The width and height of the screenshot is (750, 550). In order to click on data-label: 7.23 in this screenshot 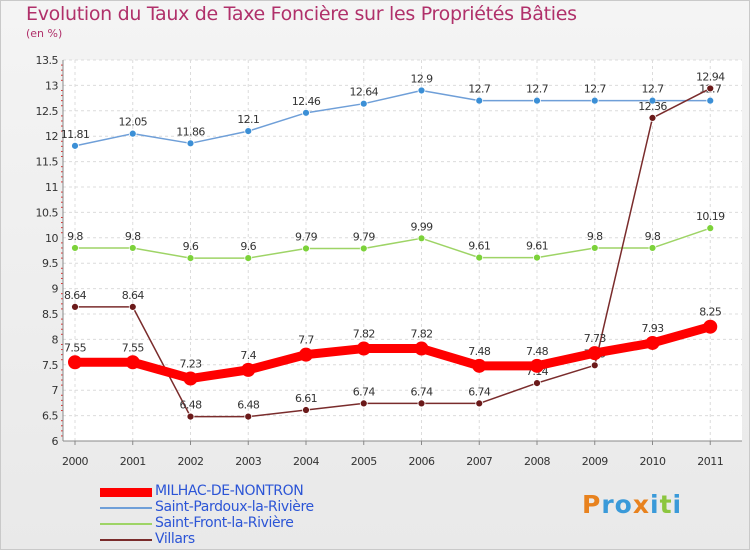, I will do `click(190, 364)`.